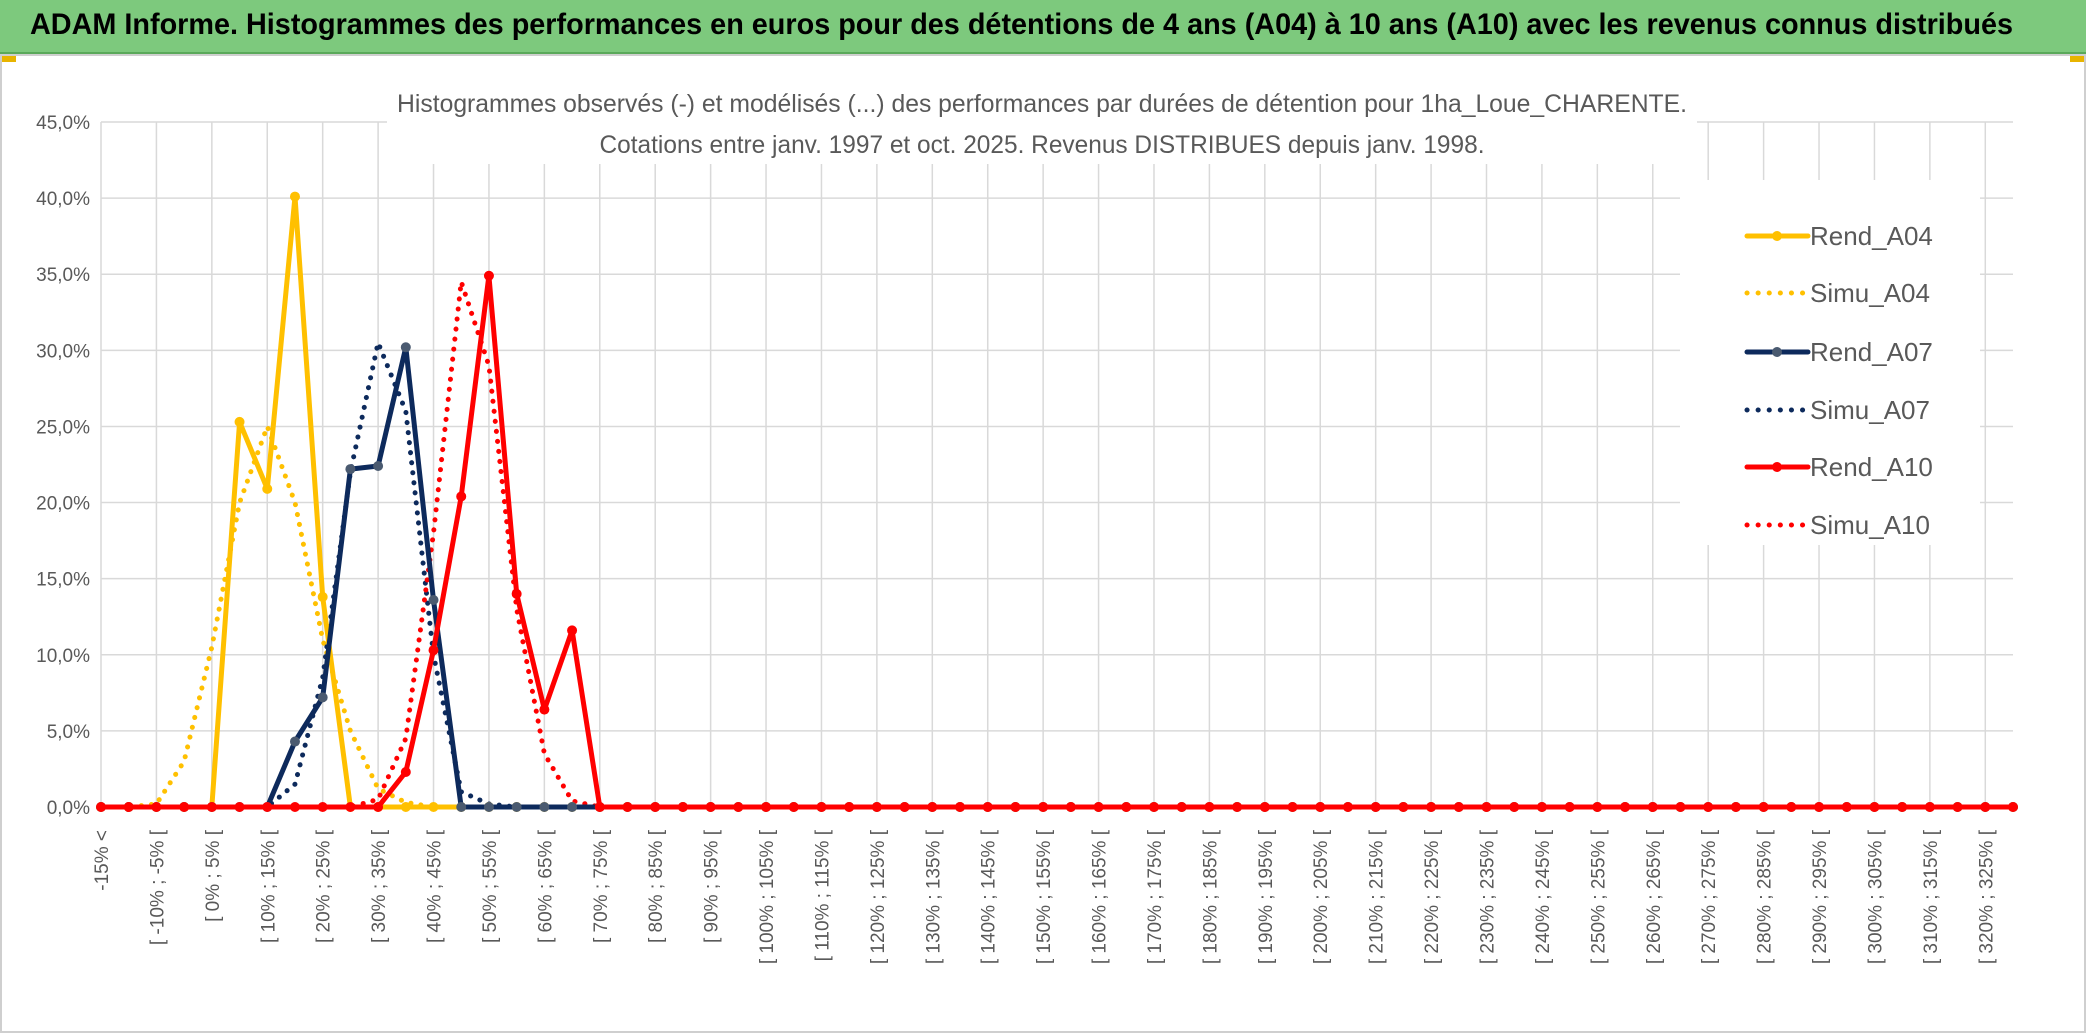 The image size is (2086, 1033). What do you see at coordinates (435, 886) in the screenshot?
I see `x-tick-label: [ 40% ; 45% [` at bounding box center [435, 886].